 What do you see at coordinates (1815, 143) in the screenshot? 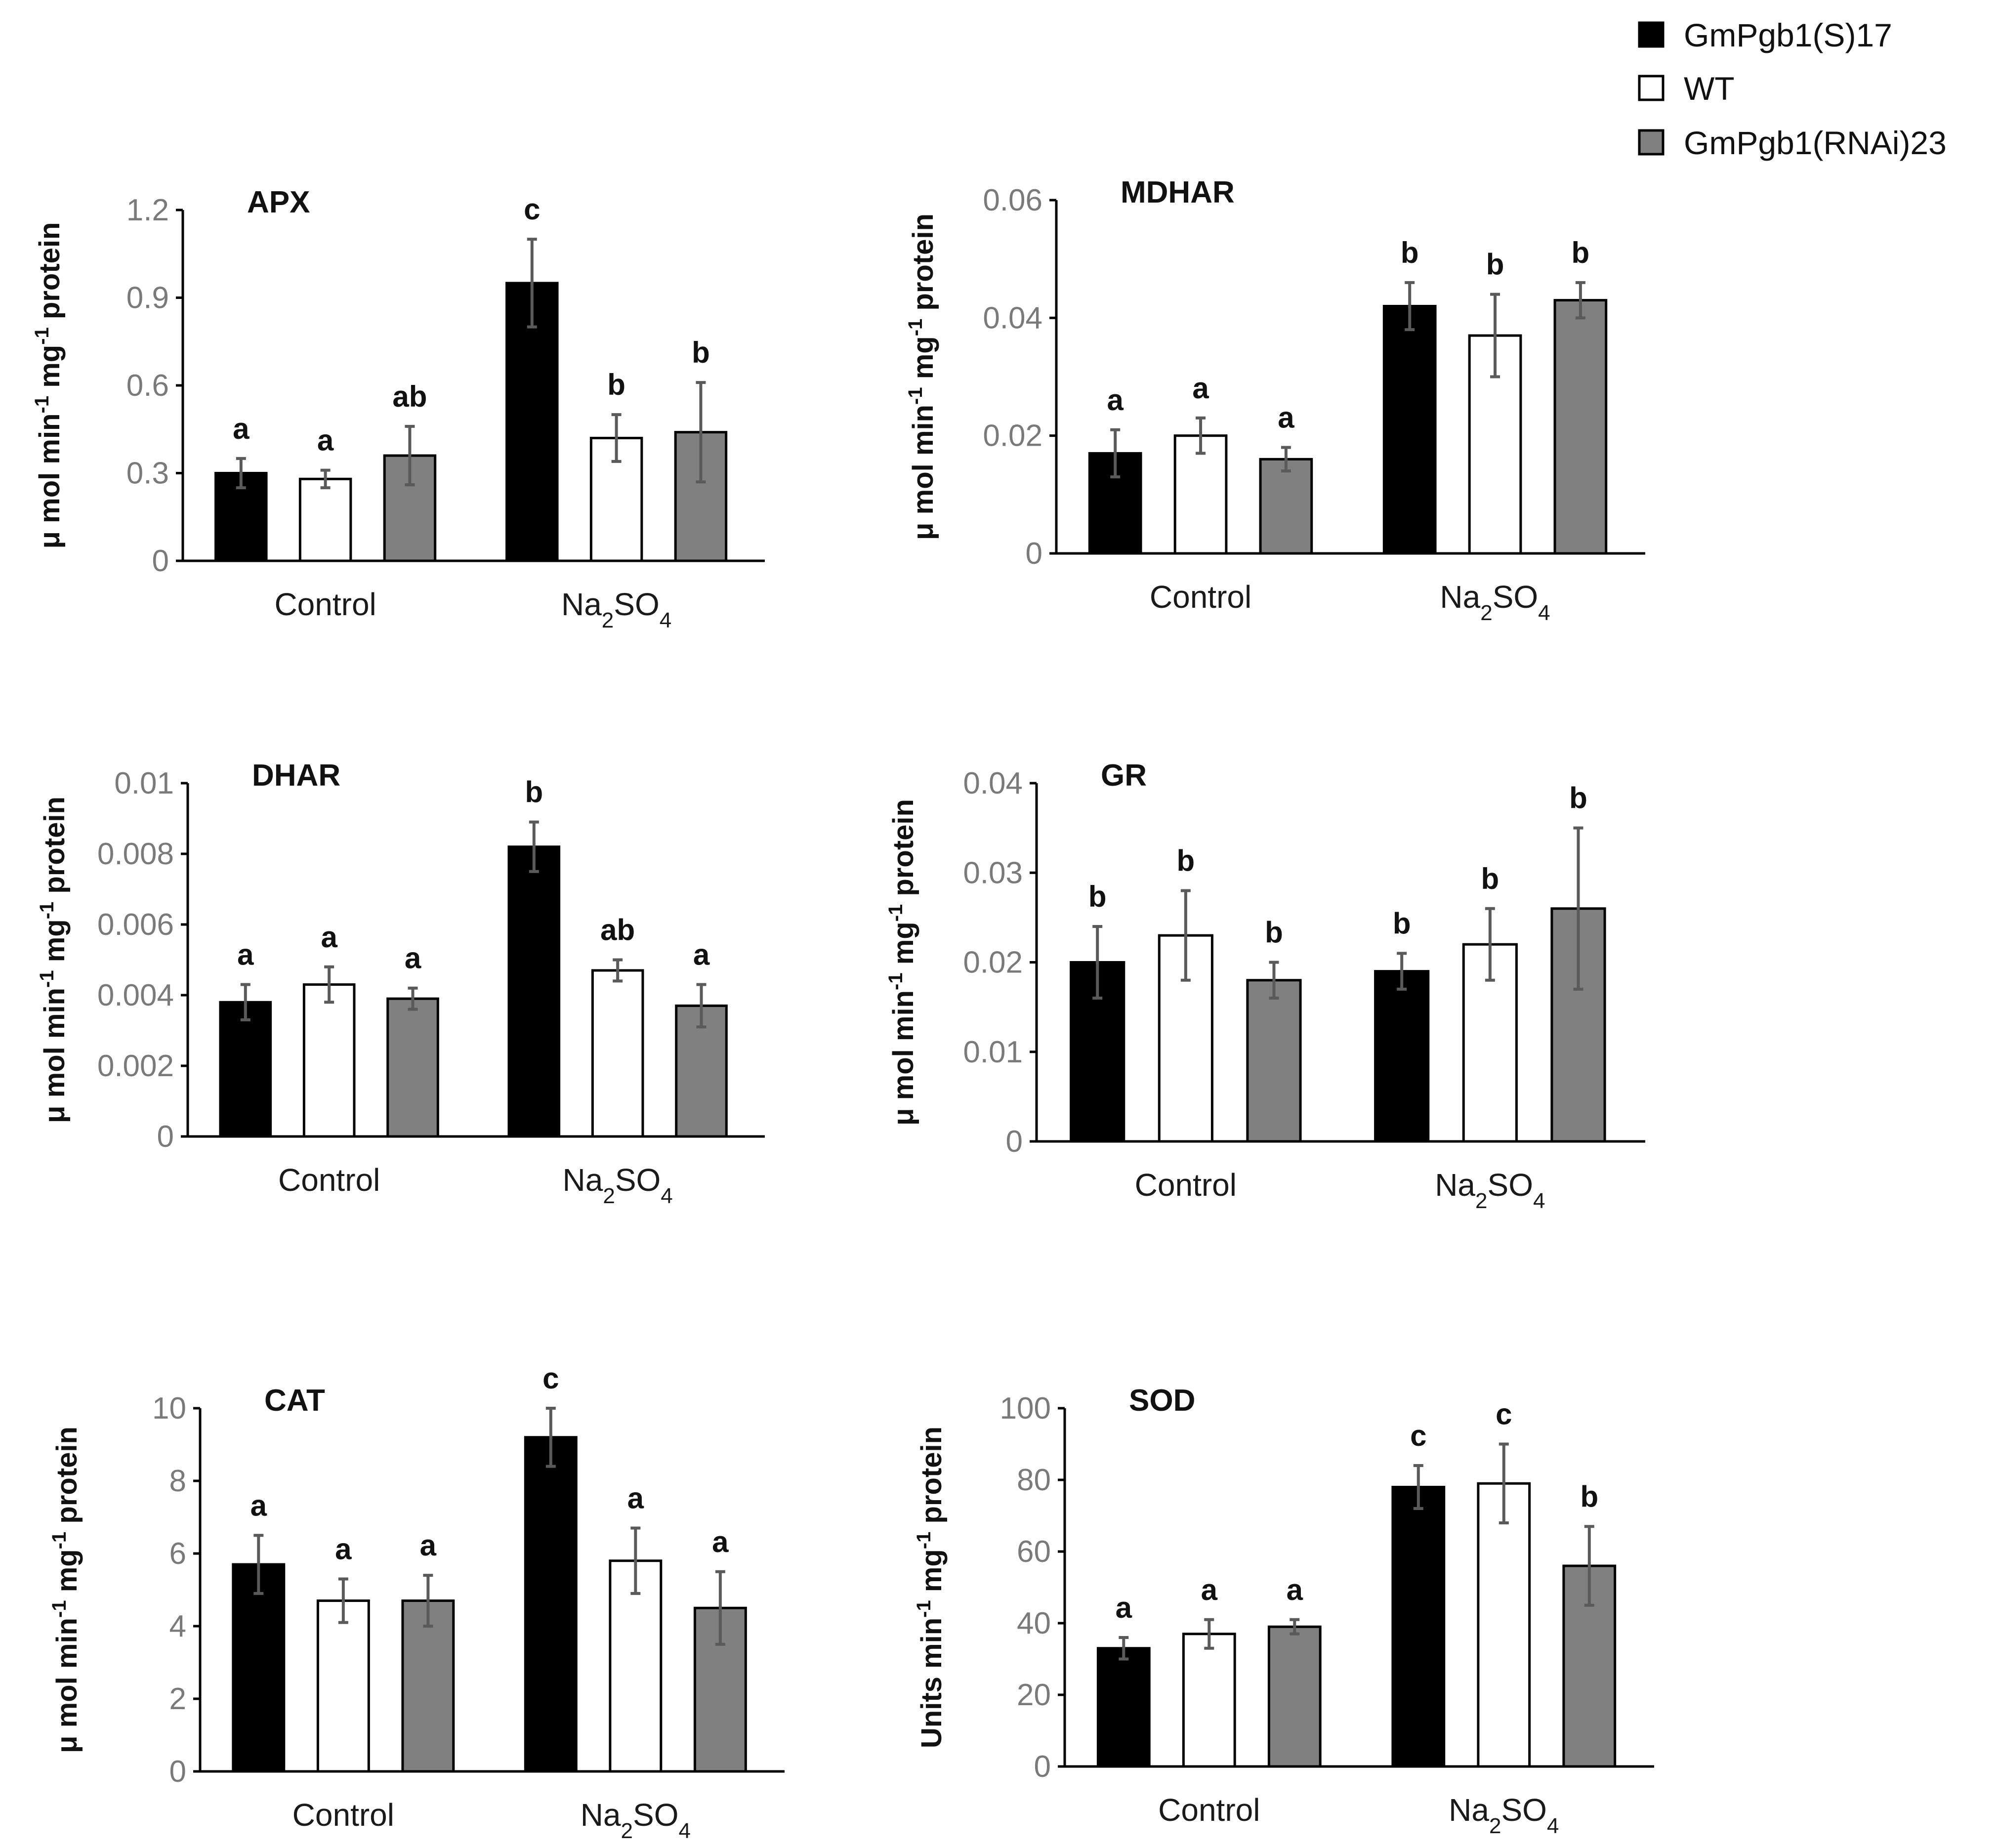
I see `legend-label: GmPgb1(RNAi)23` at bounding box center [1815, 143].